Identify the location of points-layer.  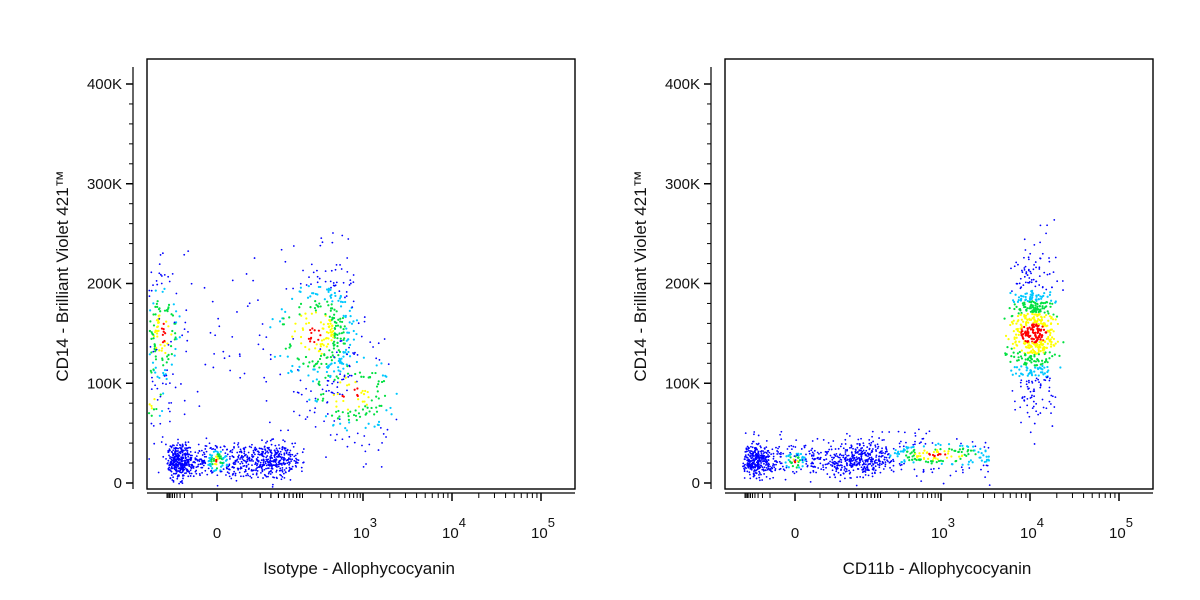
(903, 353).